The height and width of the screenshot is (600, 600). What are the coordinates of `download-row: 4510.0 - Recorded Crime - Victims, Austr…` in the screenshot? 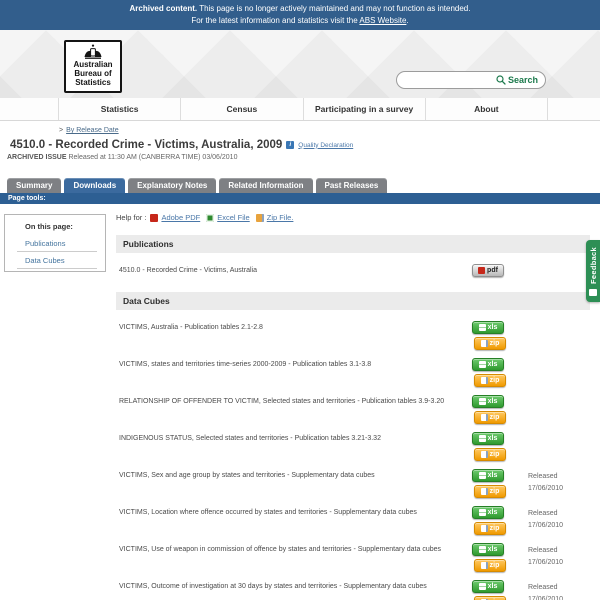 It's located at (353, 268).